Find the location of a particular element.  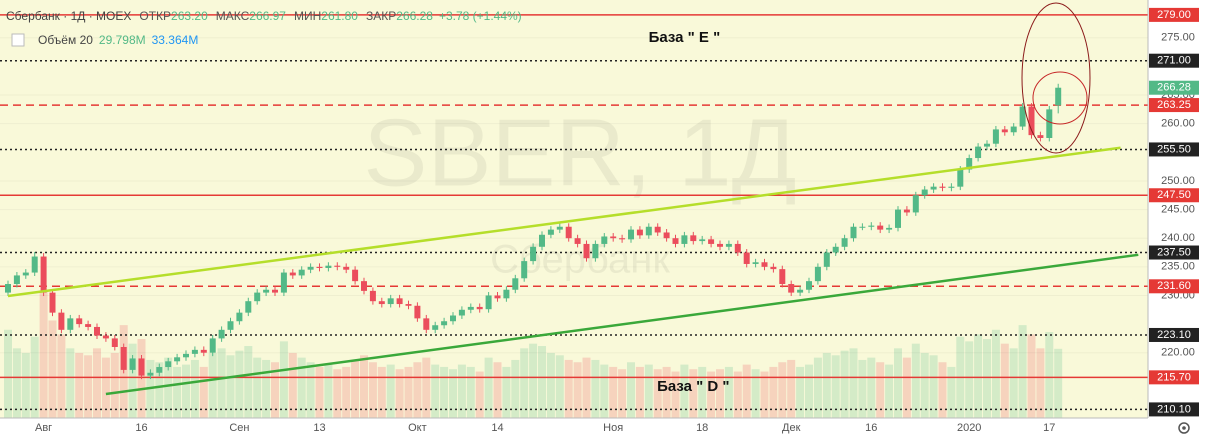

legend-toggle is located at coordinates (18, 40).